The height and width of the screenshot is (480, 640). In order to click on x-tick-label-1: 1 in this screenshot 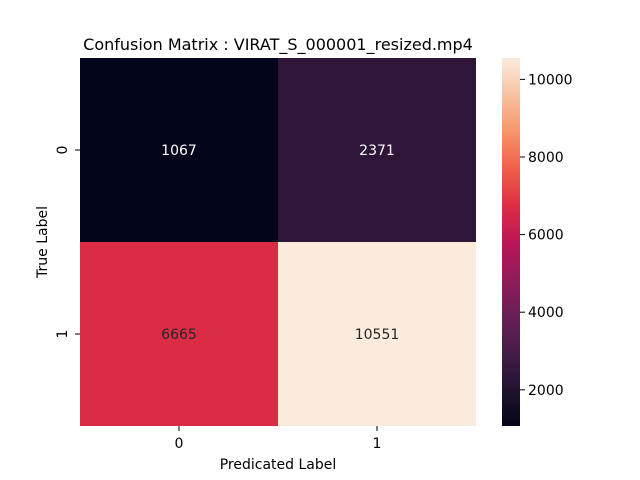, I will do `click(377, 444)`.